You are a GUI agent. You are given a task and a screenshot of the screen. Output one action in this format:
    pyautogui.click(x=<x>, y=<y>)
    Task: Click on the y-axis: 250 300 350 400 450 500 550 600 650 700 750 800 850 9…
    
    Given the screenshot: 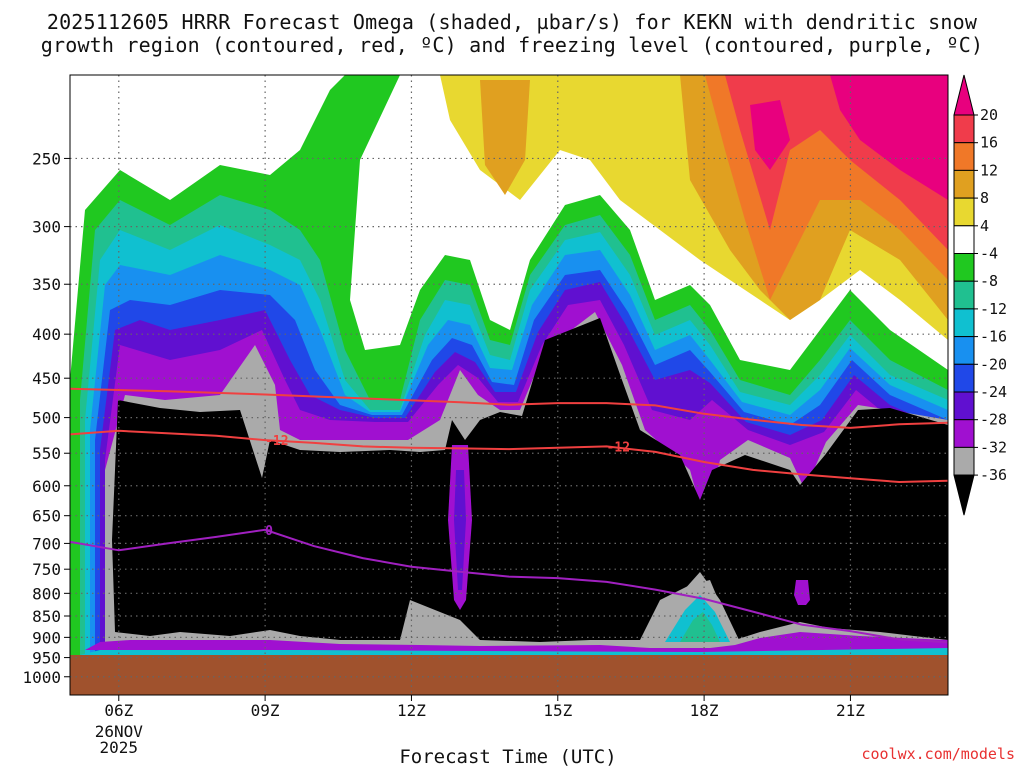 What is the action you would take?
    pyautogui.click(x=46, y=418)
    